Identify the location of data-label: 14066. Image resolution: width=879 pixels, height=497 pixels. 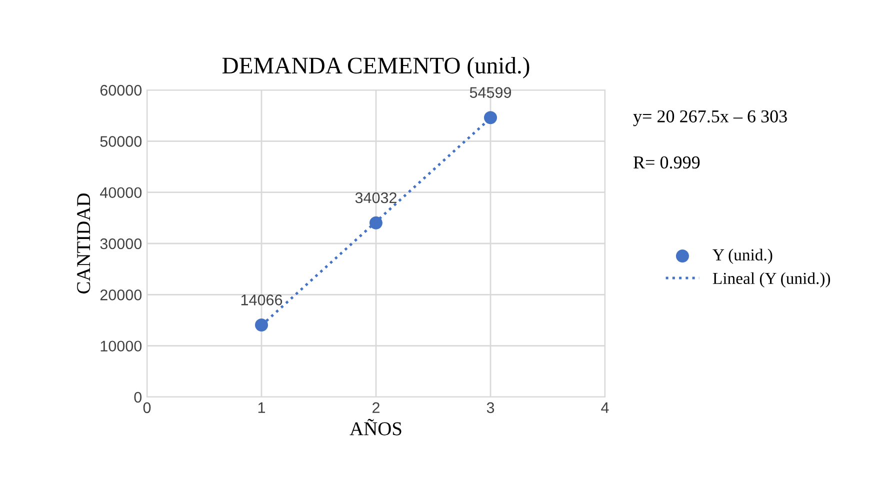
(261, 300).